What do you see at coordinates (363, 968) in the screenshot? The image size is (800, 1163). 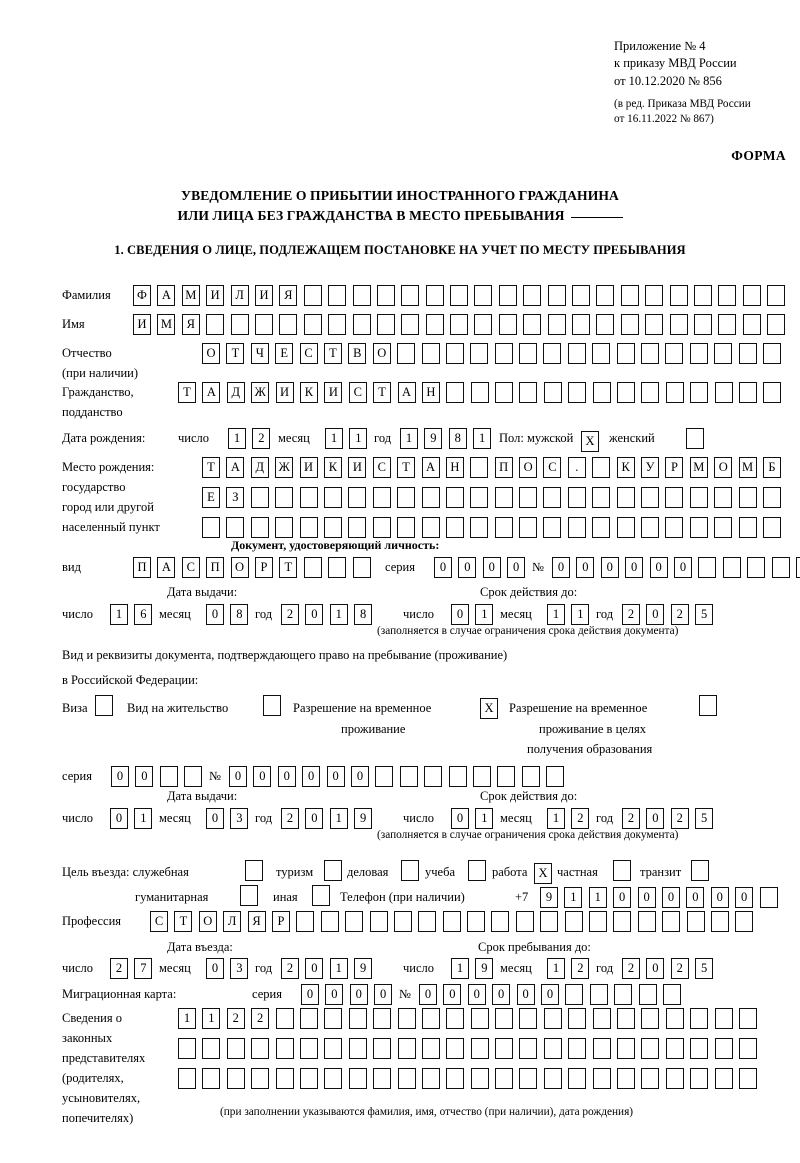 I see `char-cell: 9` at bounding box center [363, 968].